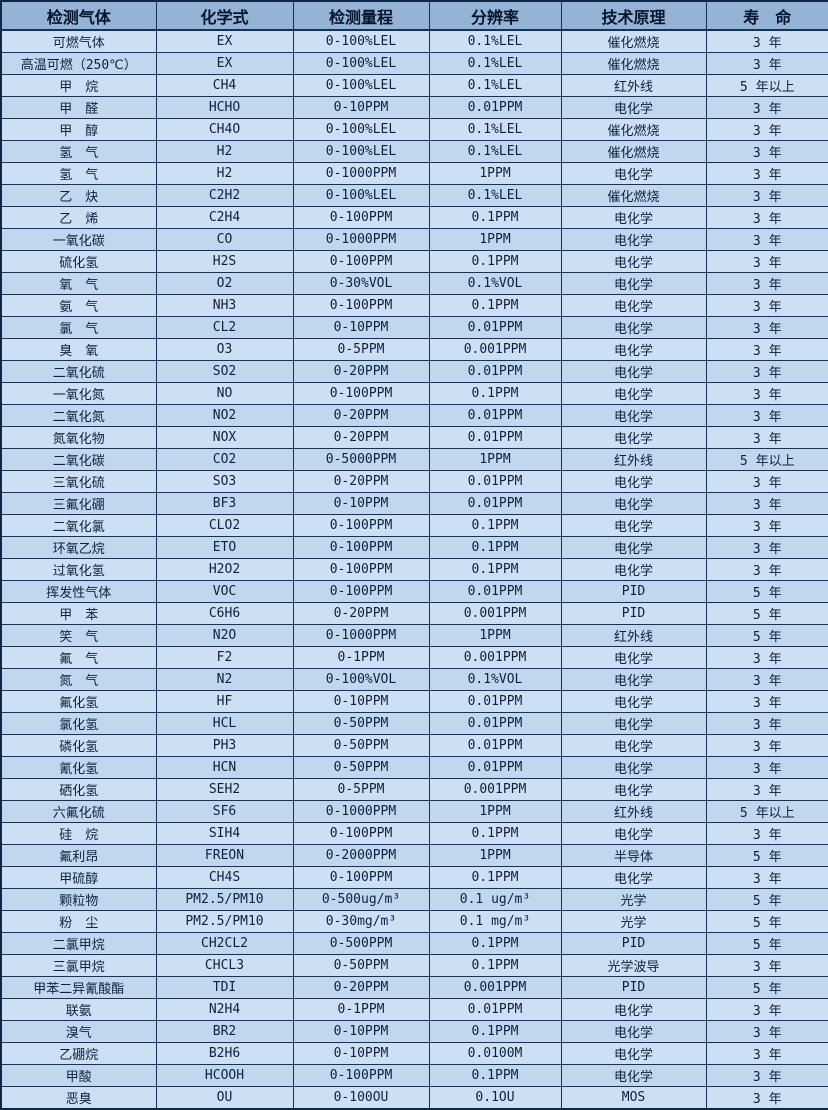 Image resolution: width=828 pixels, height=1110 pixels. I want to click on gas-name-cell: 乙 炔, so click(78, 195).